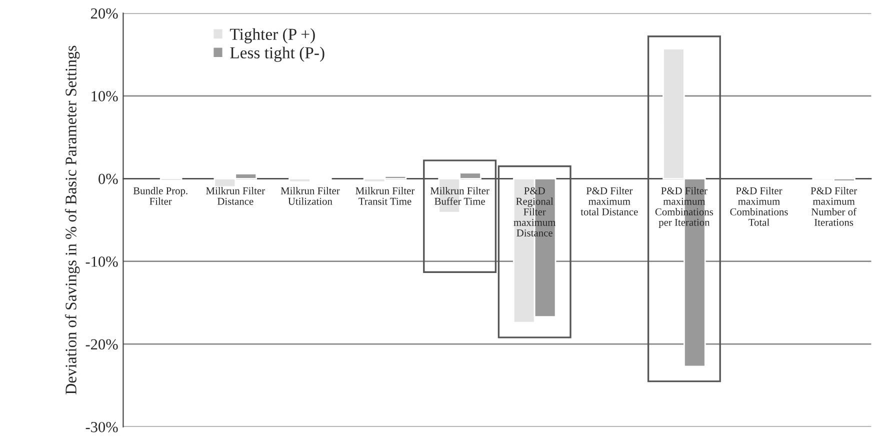  What do you see at coordinates (535, 211) in the screenshot?
I see `x-tick-label: P&D Regional Filter maximum Distance` at bounding box center [535, 211].